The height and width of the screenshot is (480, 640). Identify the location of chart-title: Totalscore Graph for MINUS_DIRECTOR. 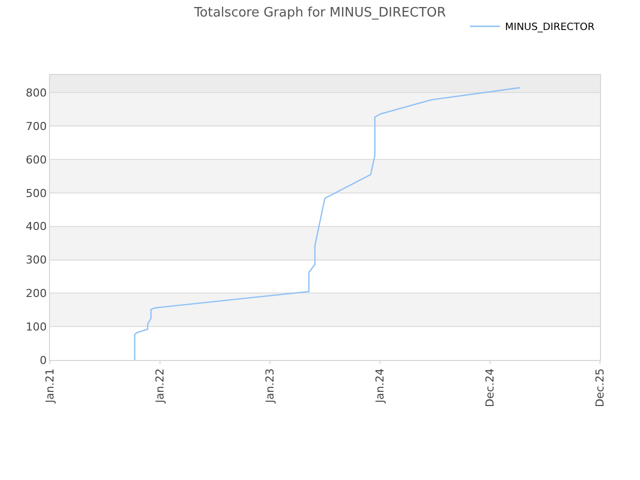
(319, 12).